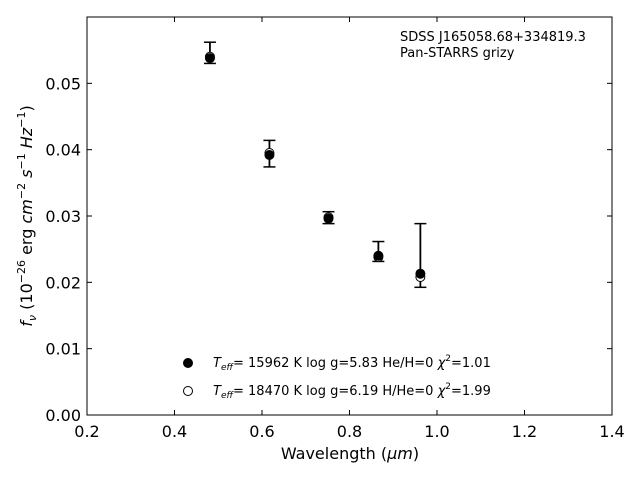 This screenshot has width=640, height=480. Describe the element at coordinates (261, 431) in the screenshot. I see `x-tick-label: 0.6` at that location.